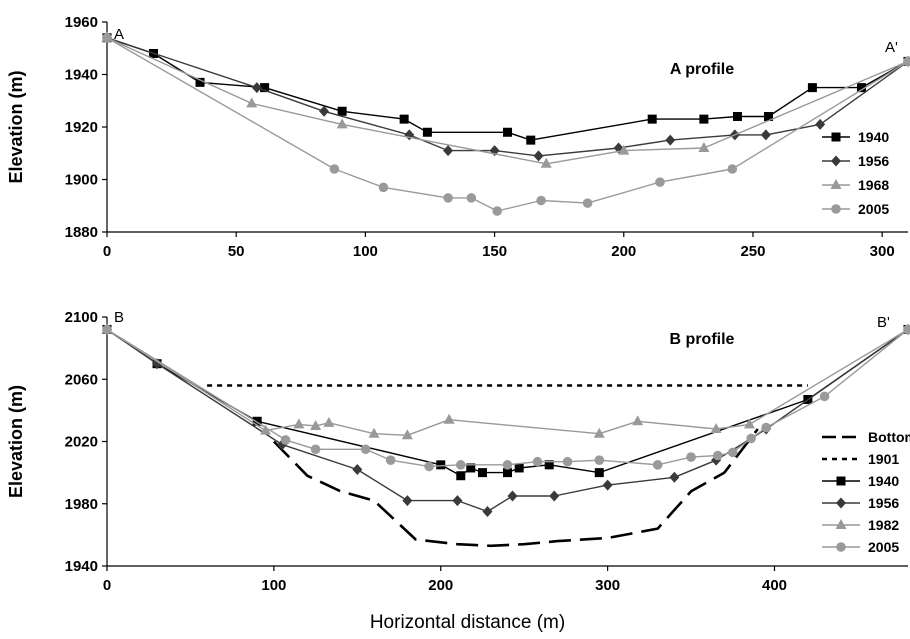  What do you see at coordinates (81, 442) in the screenshot?
I see `y-tick-label: 2020` at bounding box center [81, 442].